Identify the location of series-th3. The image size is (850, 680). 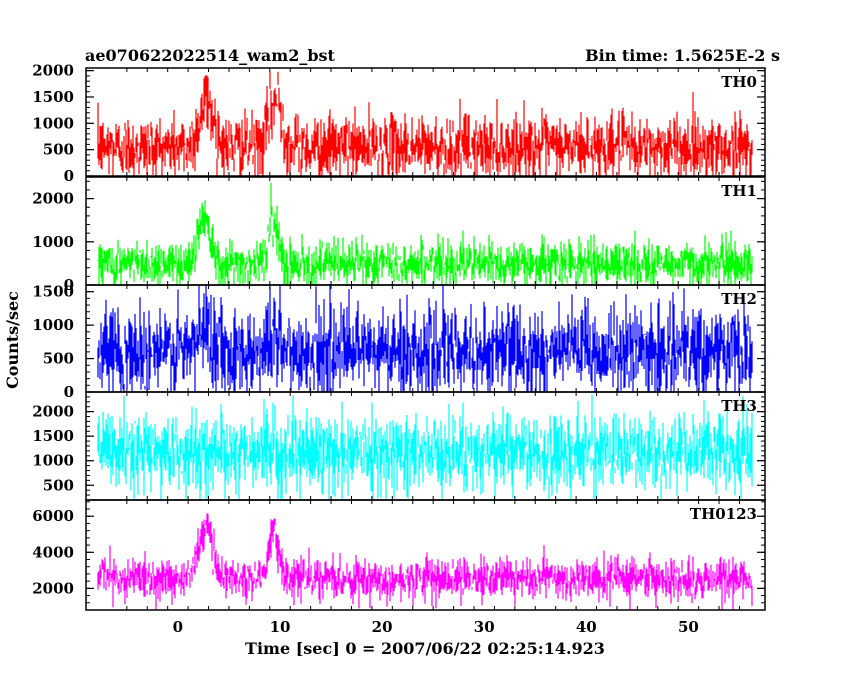
(425, 447).